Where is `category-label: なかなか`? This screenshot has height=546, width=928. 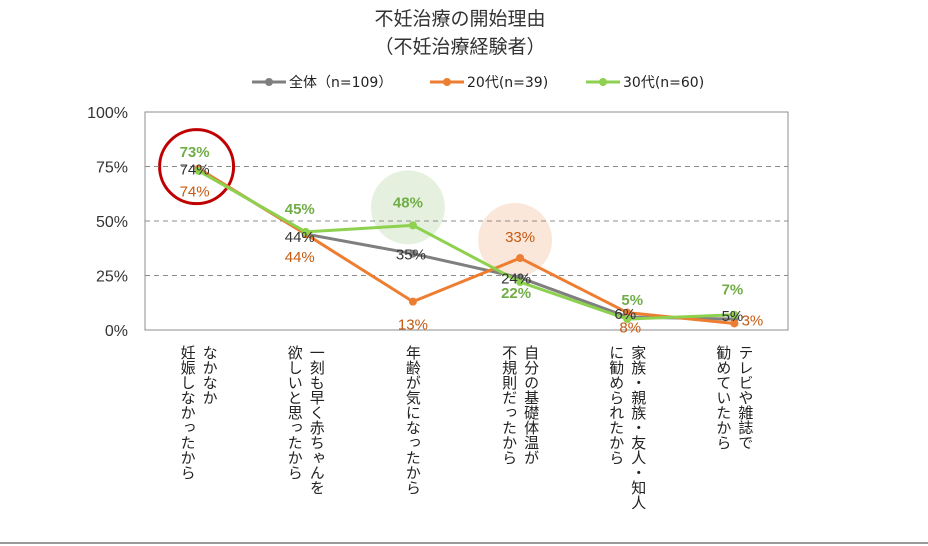
category-label: なかなか is located at coordinates (210, 375).